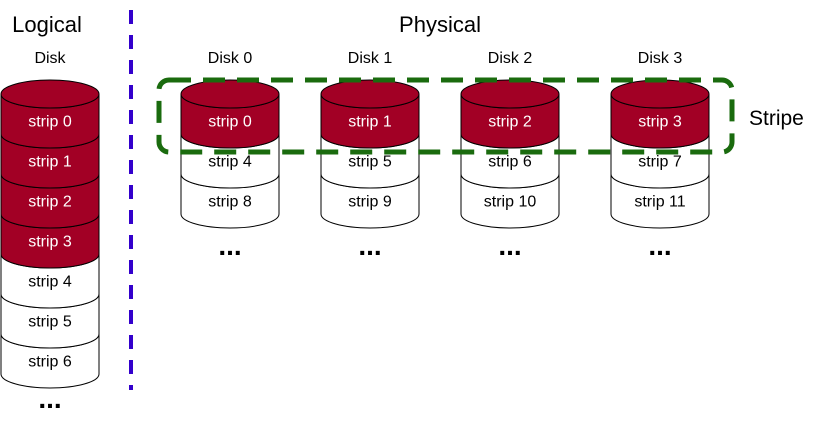 The width and height of the screenshot is (814, 421). I want to click on physical-disk-name: Disk 0, so click(230, 58).